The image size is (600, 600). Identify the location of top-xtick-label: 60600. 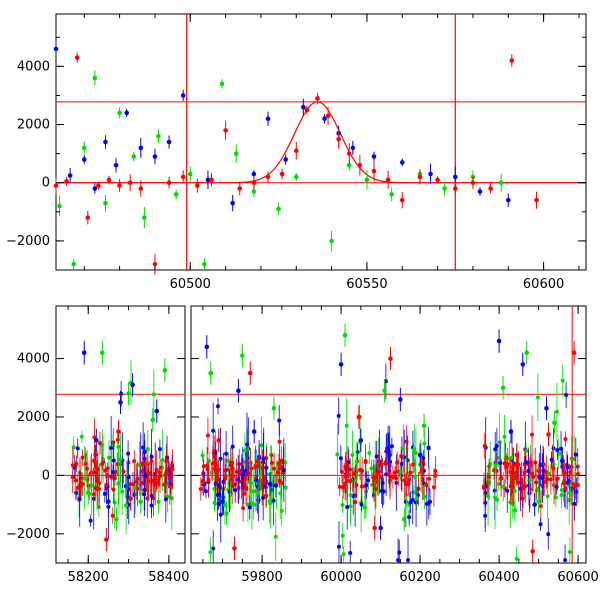
(543, 284).